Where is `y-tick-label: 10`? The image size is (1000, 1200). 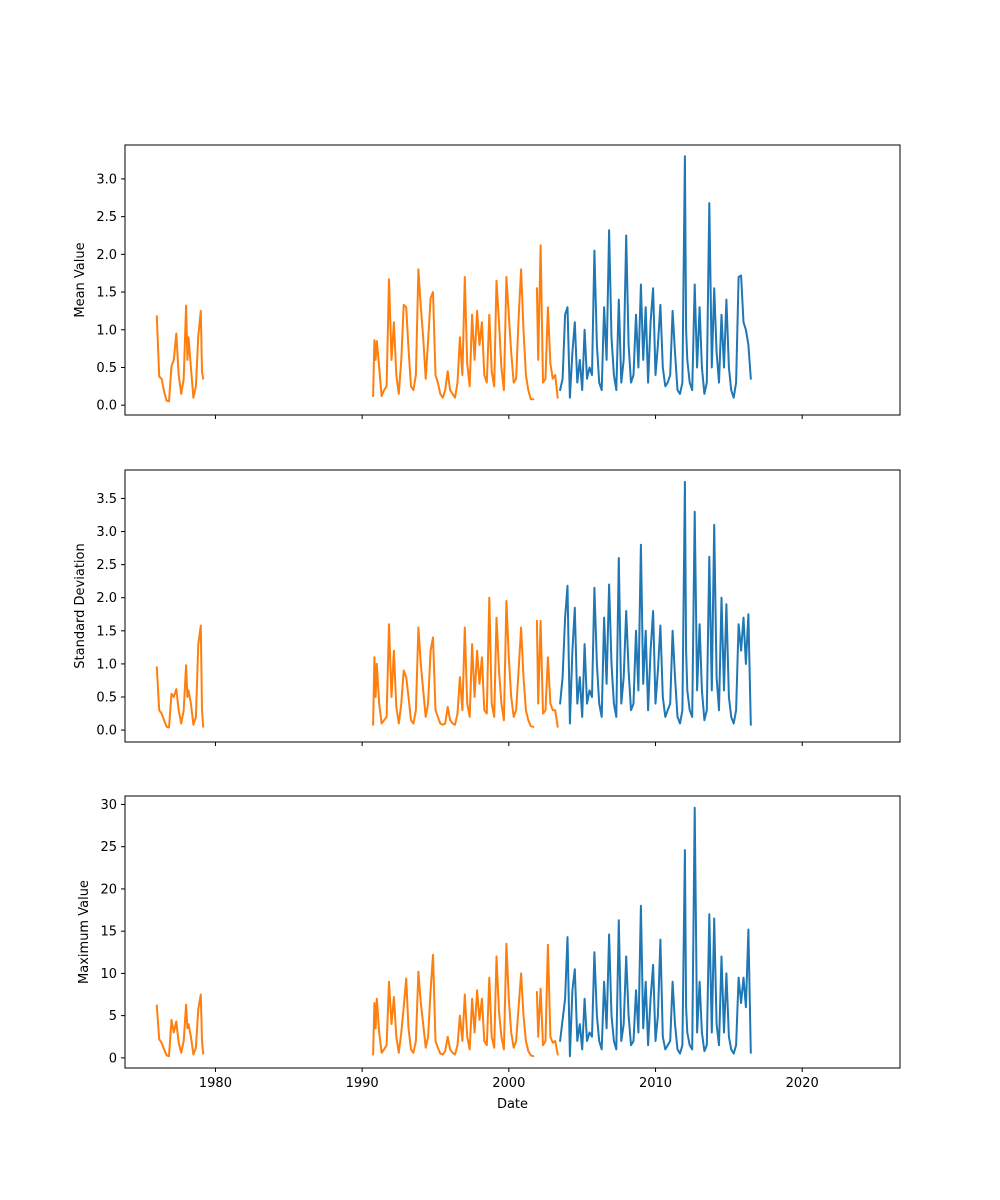 y-tick-label: 10 is located at coordinates (108, 974).